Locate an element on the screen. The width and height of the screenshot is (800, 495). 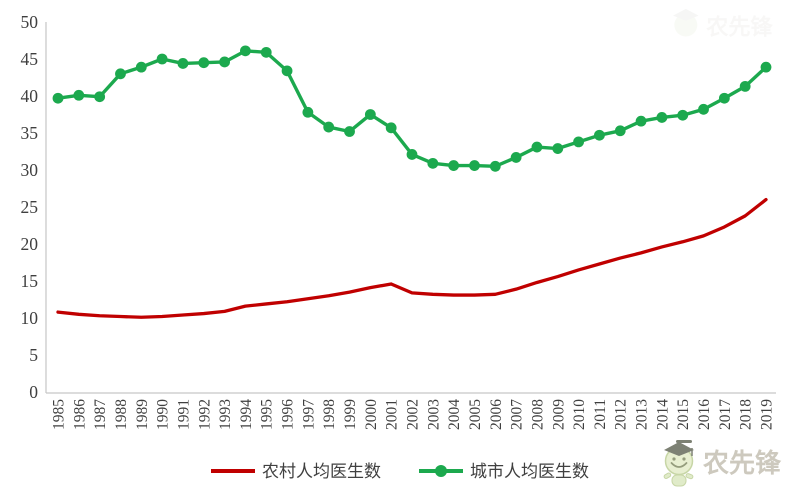
chart-legend: 农村人均医生数 城市人均医生数 is located at coordinates (400, 471).